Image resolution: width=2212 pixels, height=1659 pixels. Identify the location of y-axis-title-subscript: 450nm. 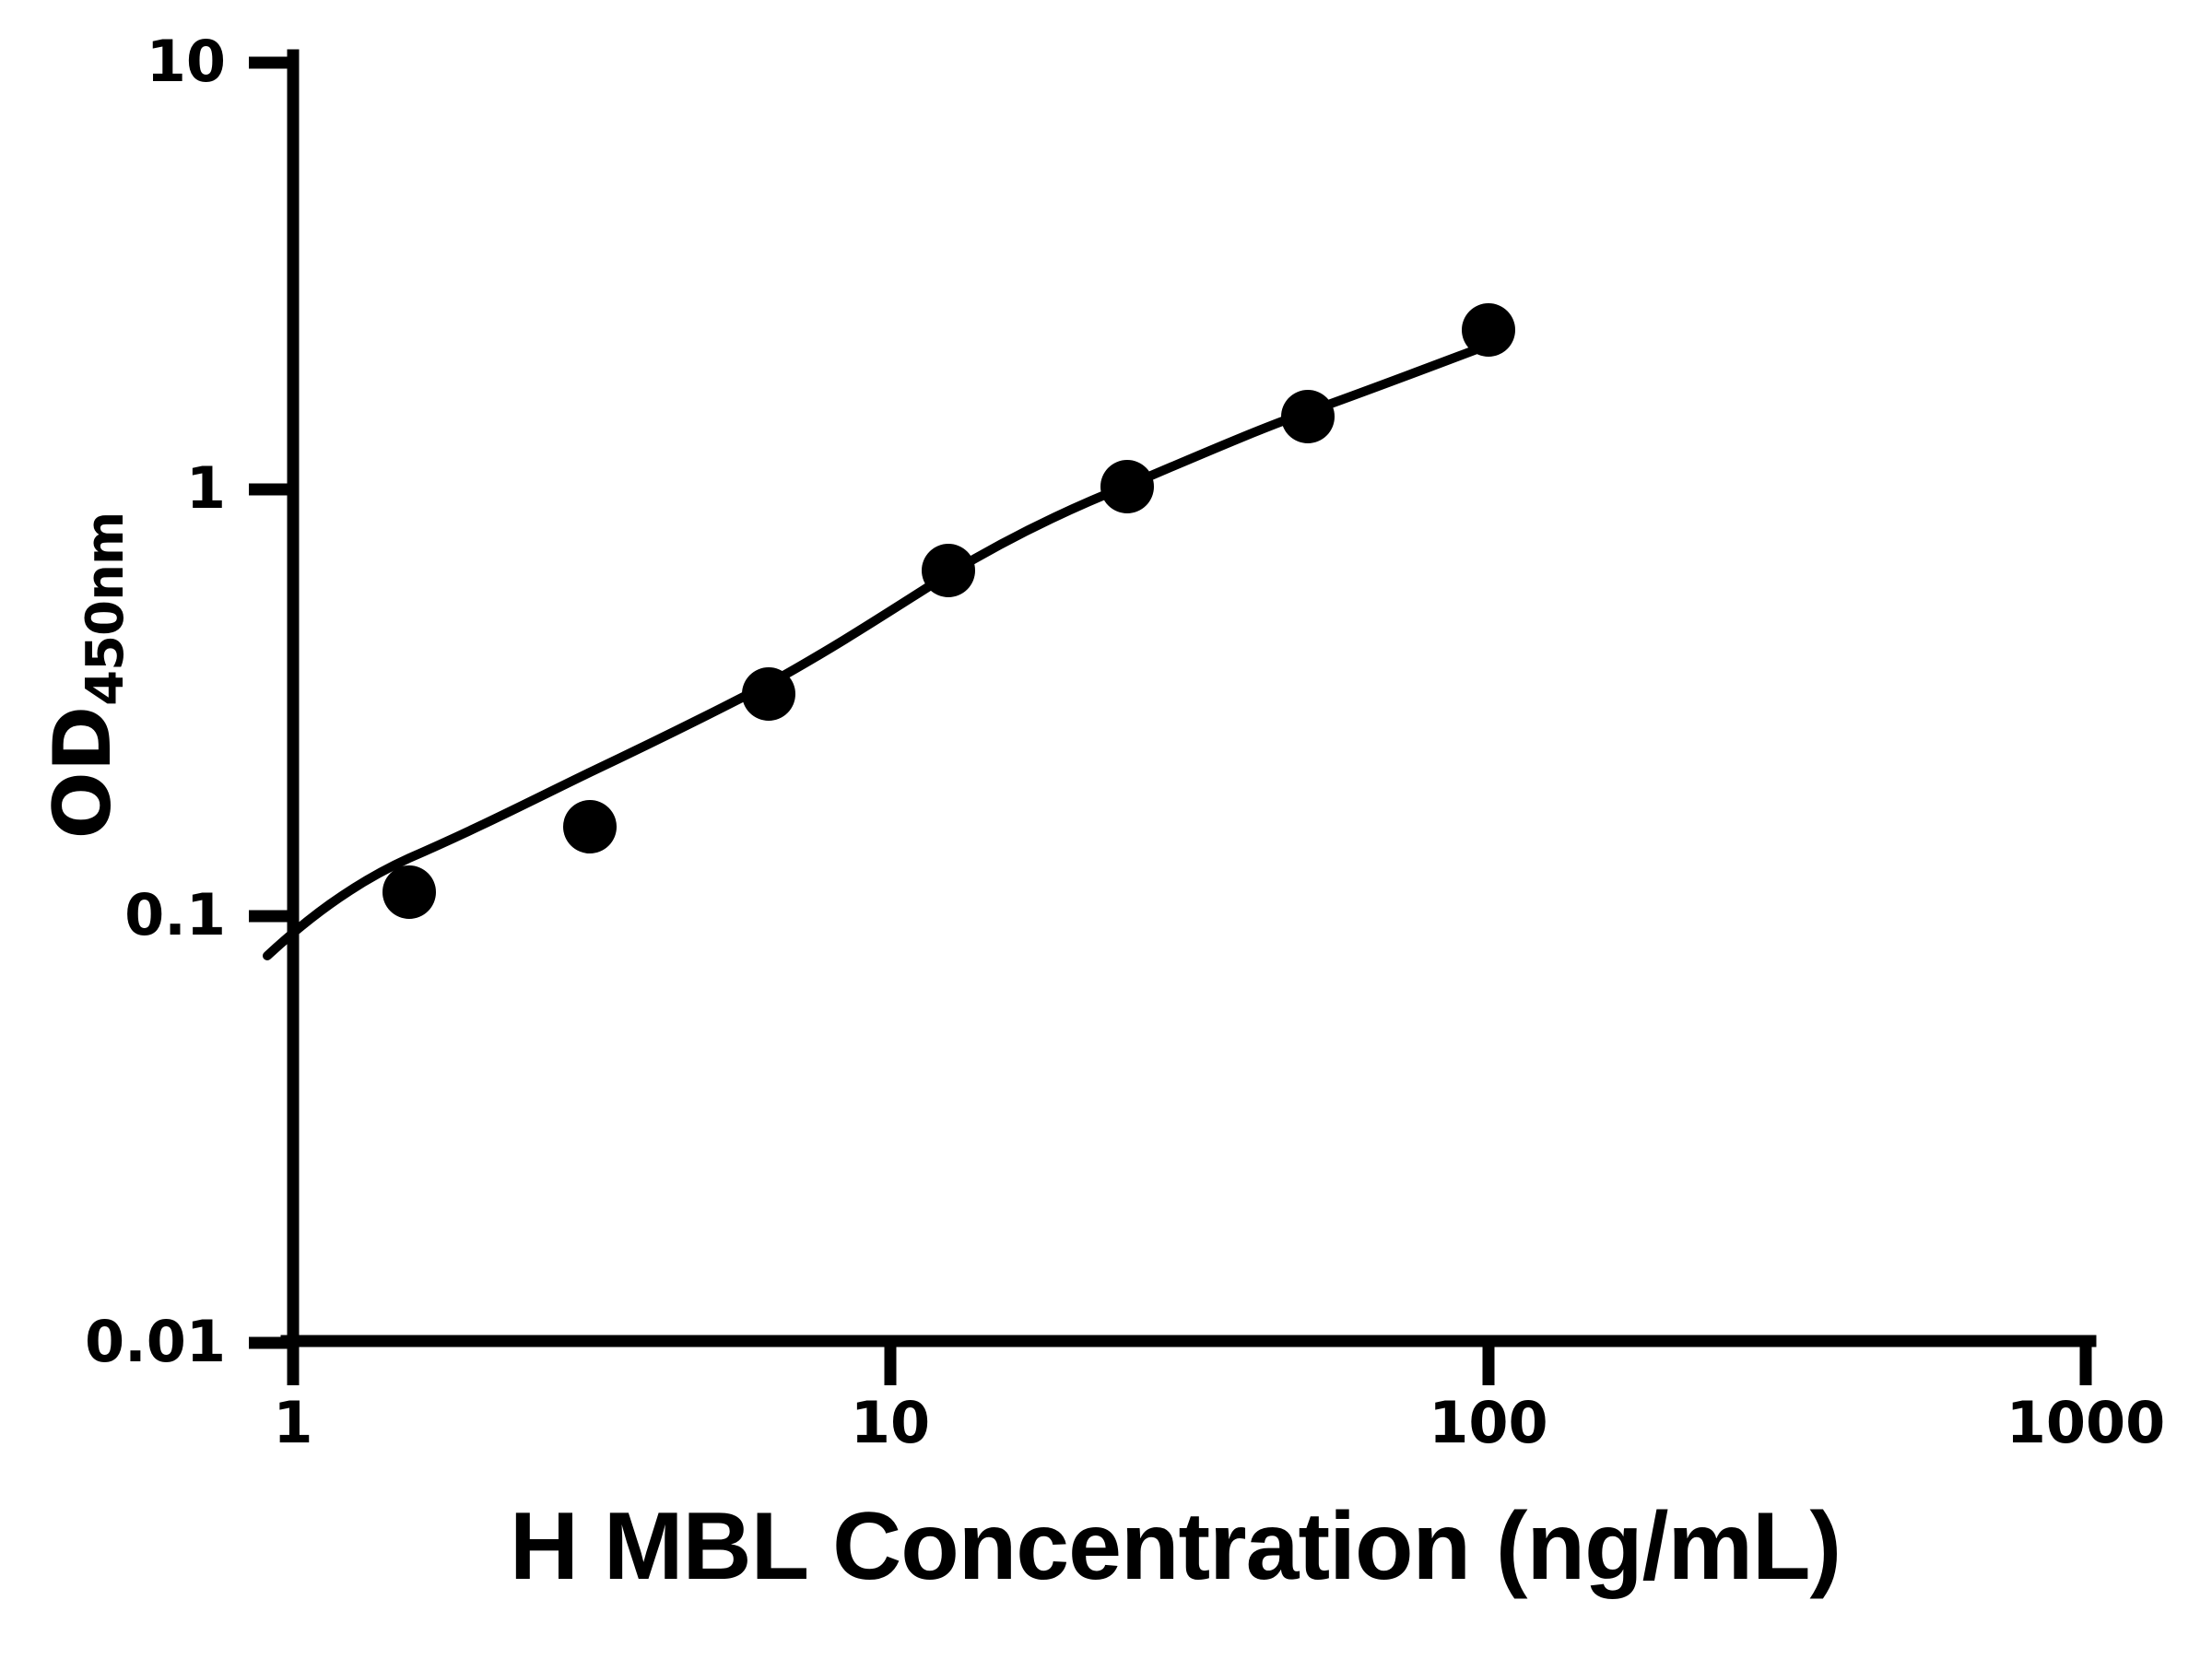
(105, 609).